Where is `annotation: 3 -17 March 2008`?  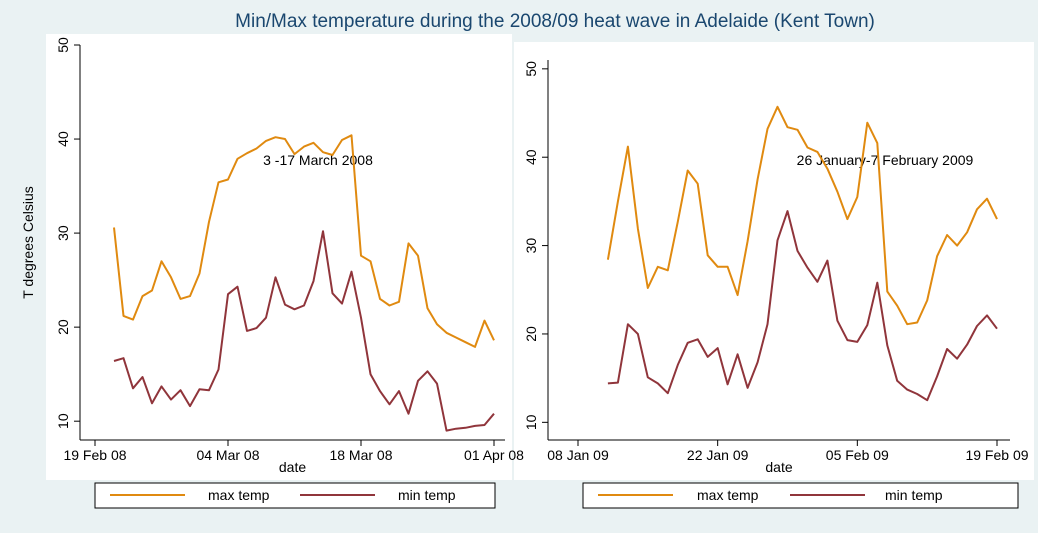
annotation: 3 -17 March 2008 is located at coordinates (318, 160).